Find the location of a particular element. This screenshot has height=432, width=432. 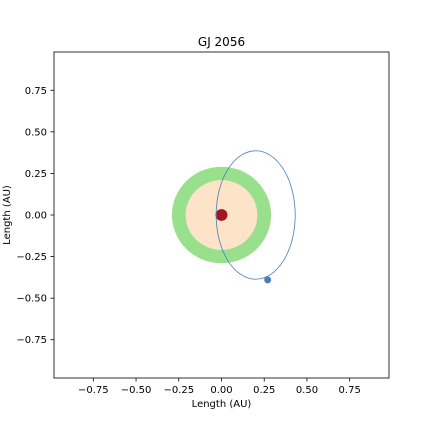

orbit-path is located at coordinates (255, 215).